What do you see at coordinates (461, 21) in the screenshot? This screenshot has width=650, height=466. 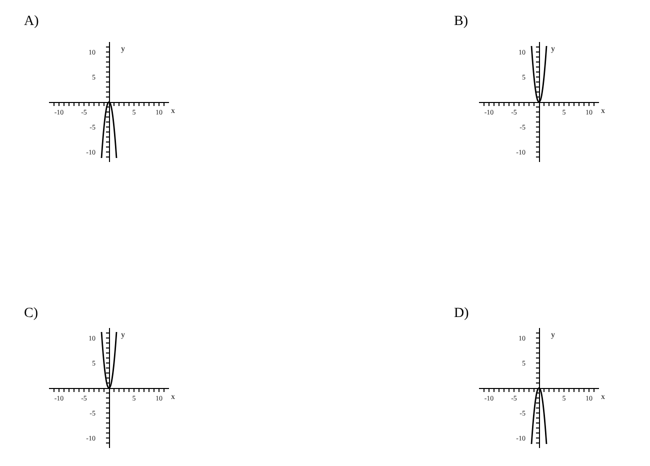 I see `chart-title: B)` at bounding box center [461, 21].